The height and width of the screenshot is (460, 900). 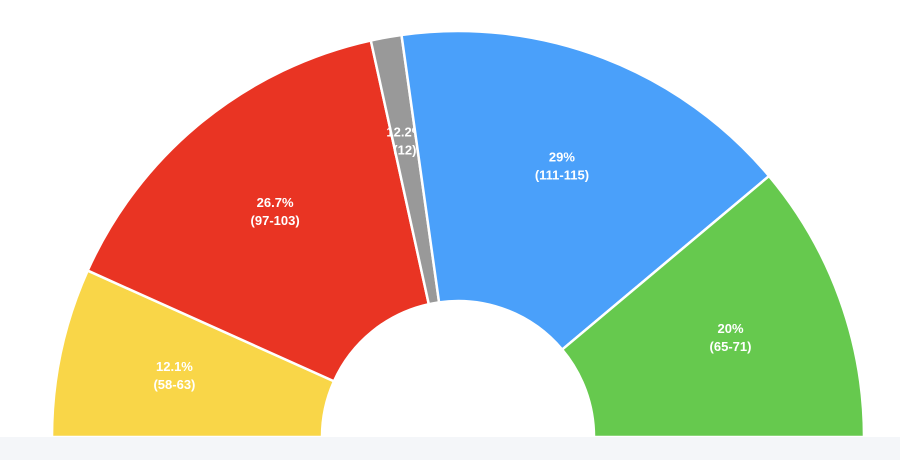 What do you see at coordinates (562, 156) in the screenshot?
I see `slice-percent-label-3: 29%` at bounding box center [562, 156].